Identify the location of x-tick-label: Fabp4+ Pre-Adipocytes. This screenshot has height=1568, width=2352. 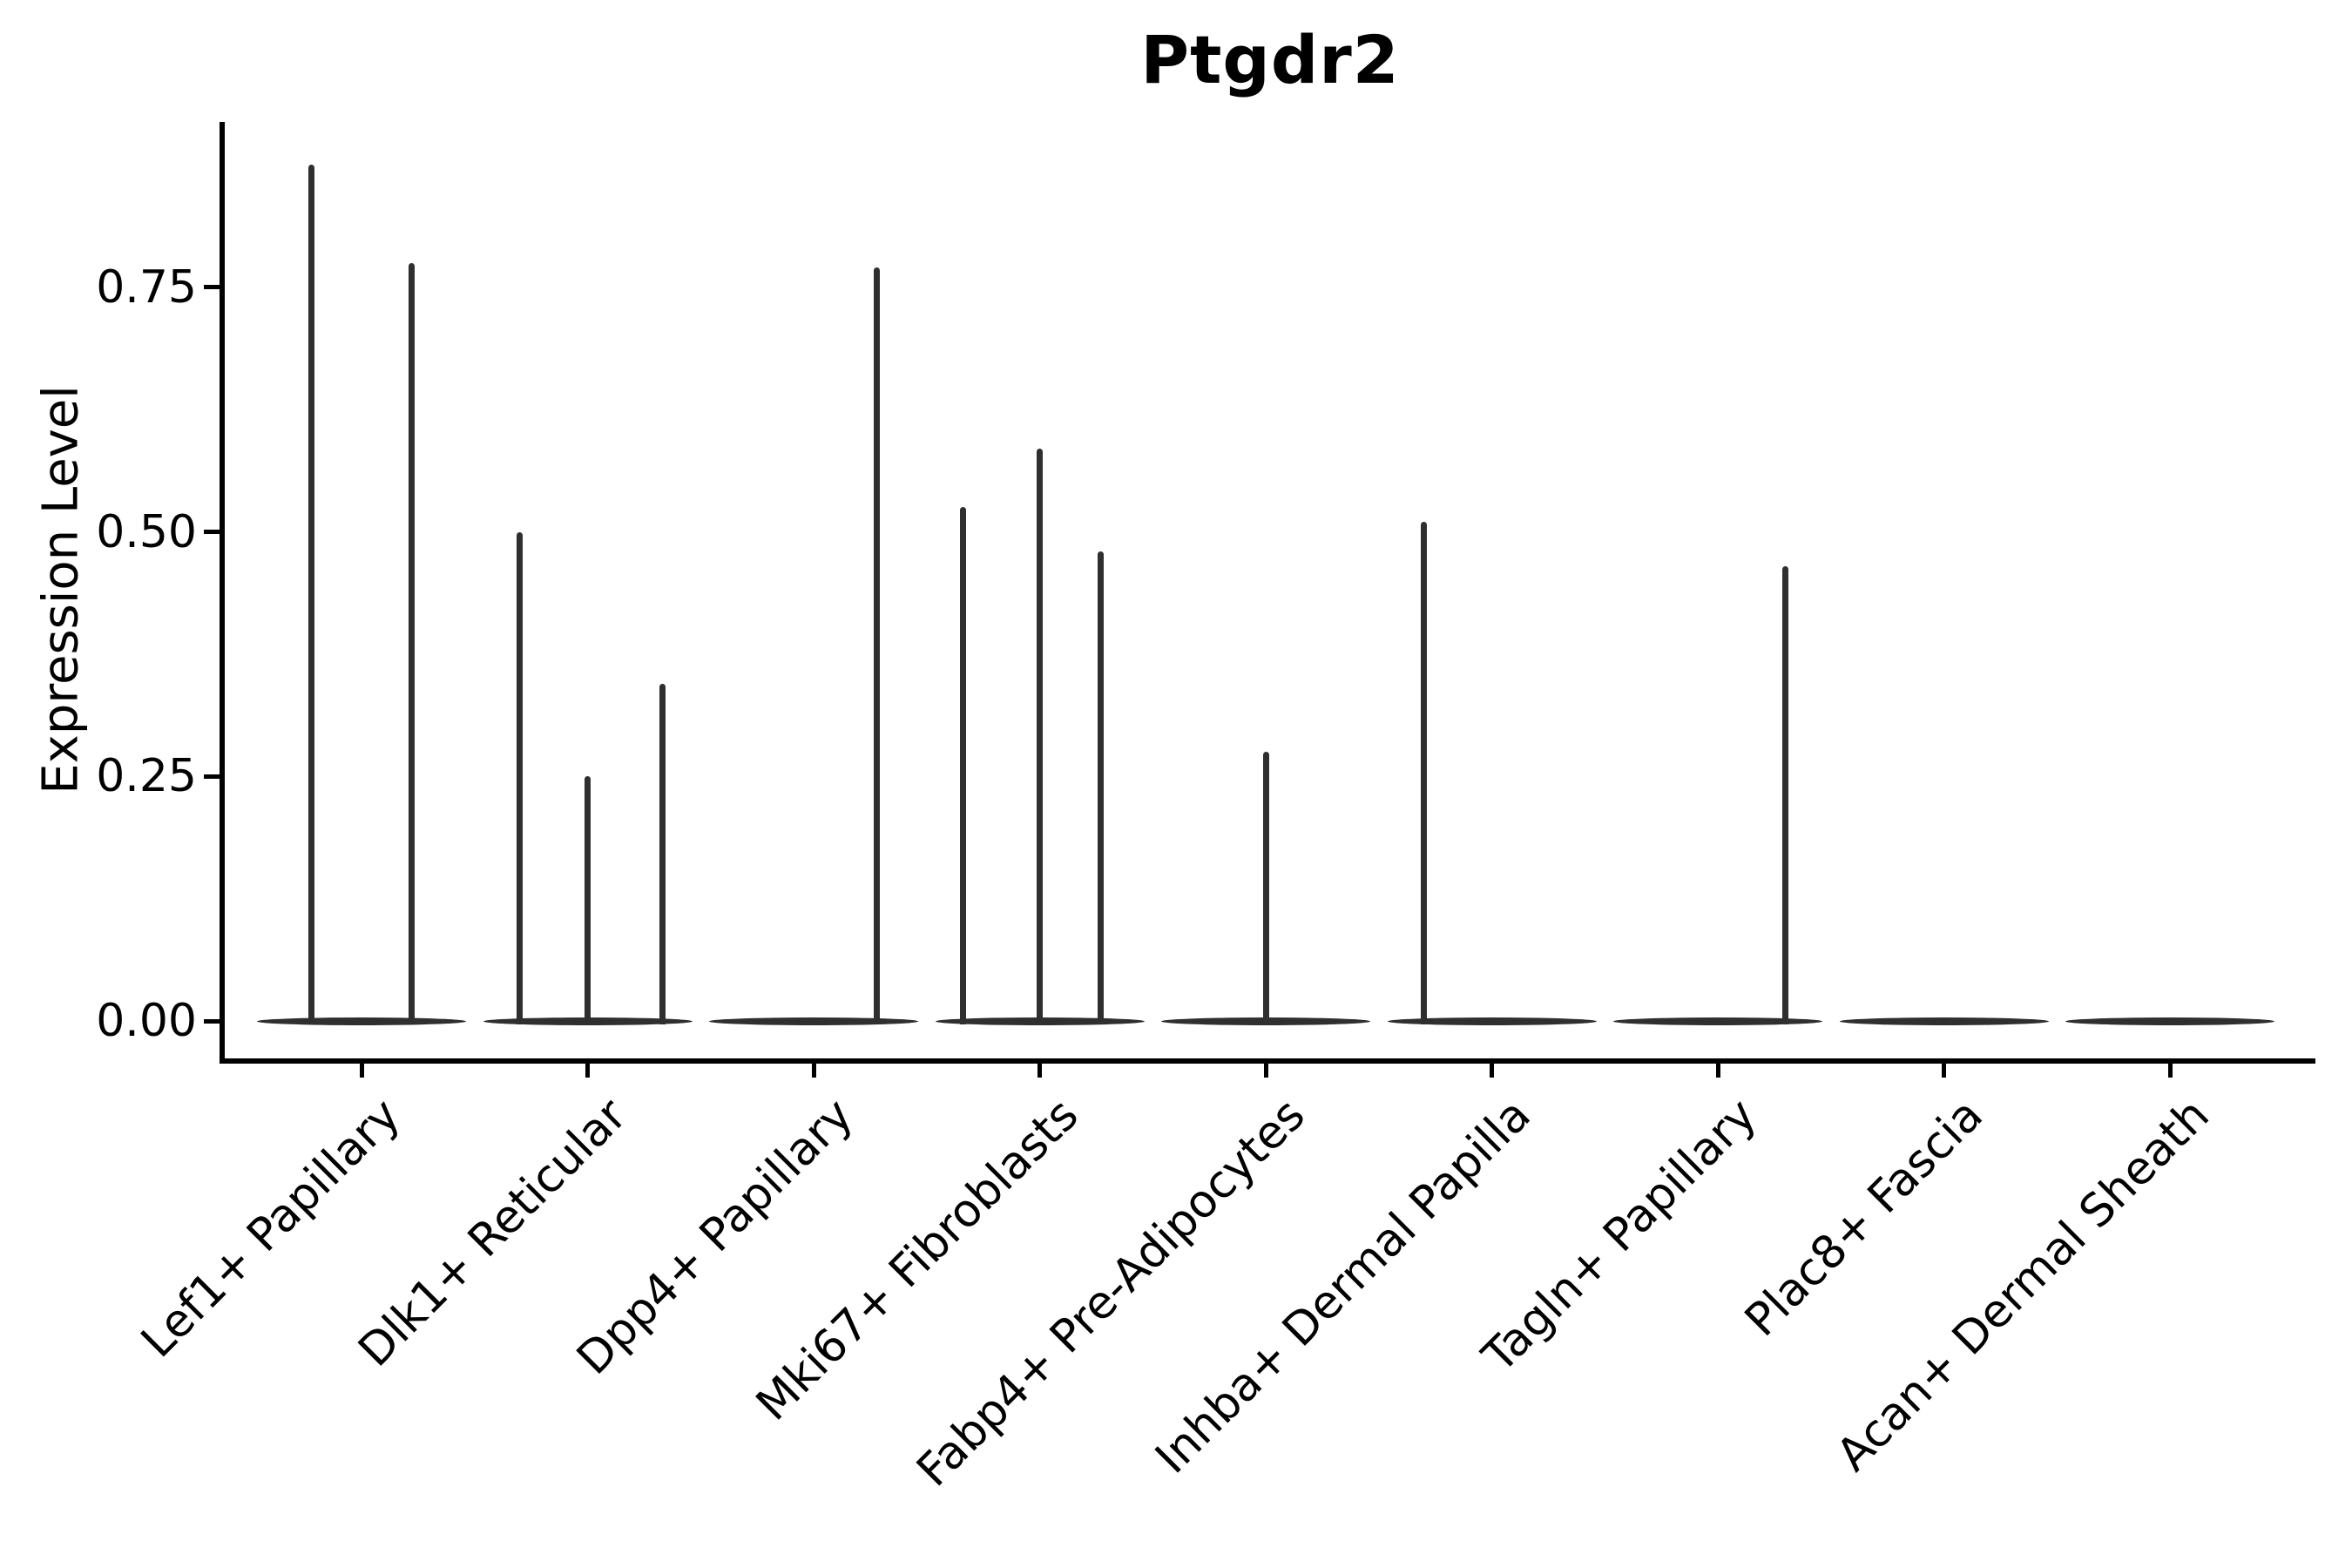
(1111, 1293).